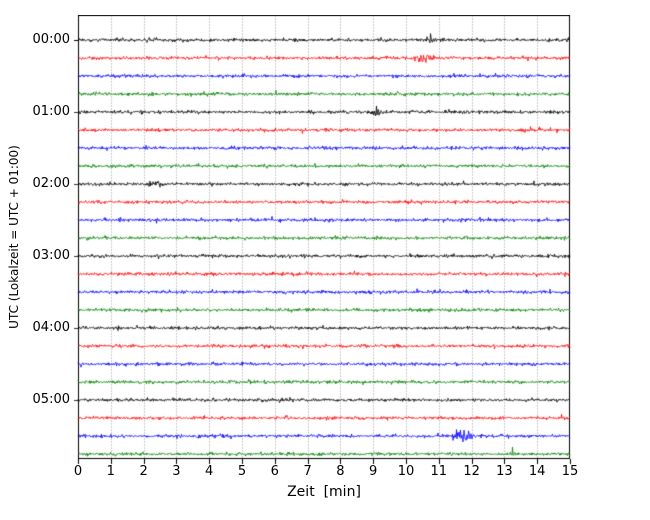  I want to click on y-tick-label: 01:00, so click(51, 111).